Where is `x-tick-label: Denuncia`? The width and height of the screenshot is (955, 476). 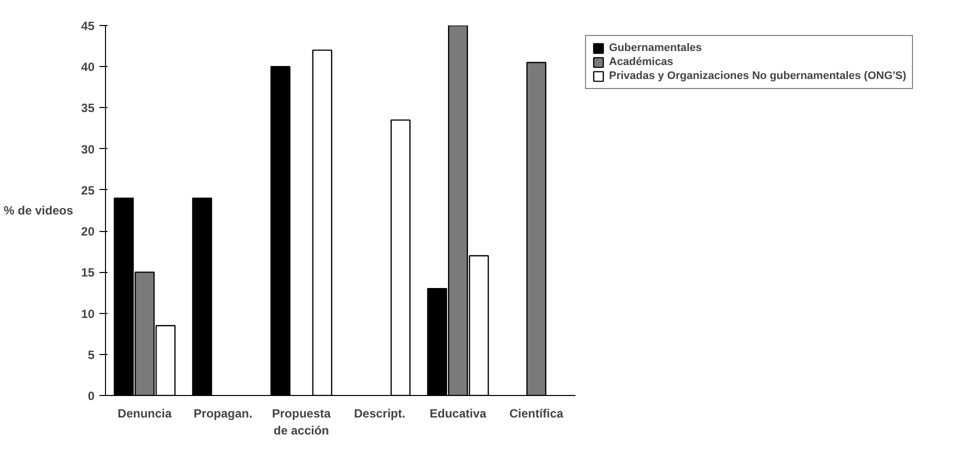
x-tick-label: Denuncia is located at coordinates (145, 413).